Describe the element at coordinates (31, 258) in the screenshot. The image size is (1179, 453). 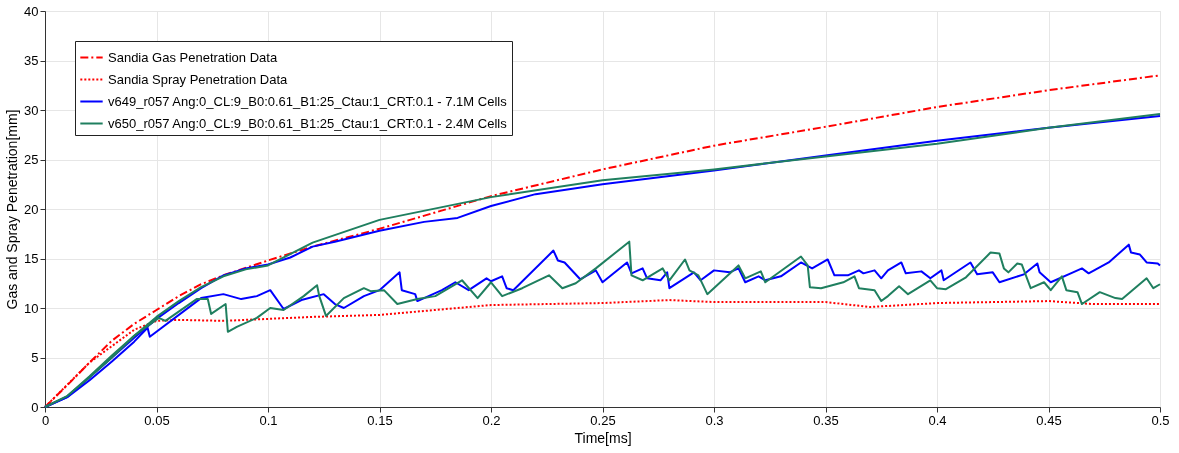
I see `y-tick-label: 15` at that location.